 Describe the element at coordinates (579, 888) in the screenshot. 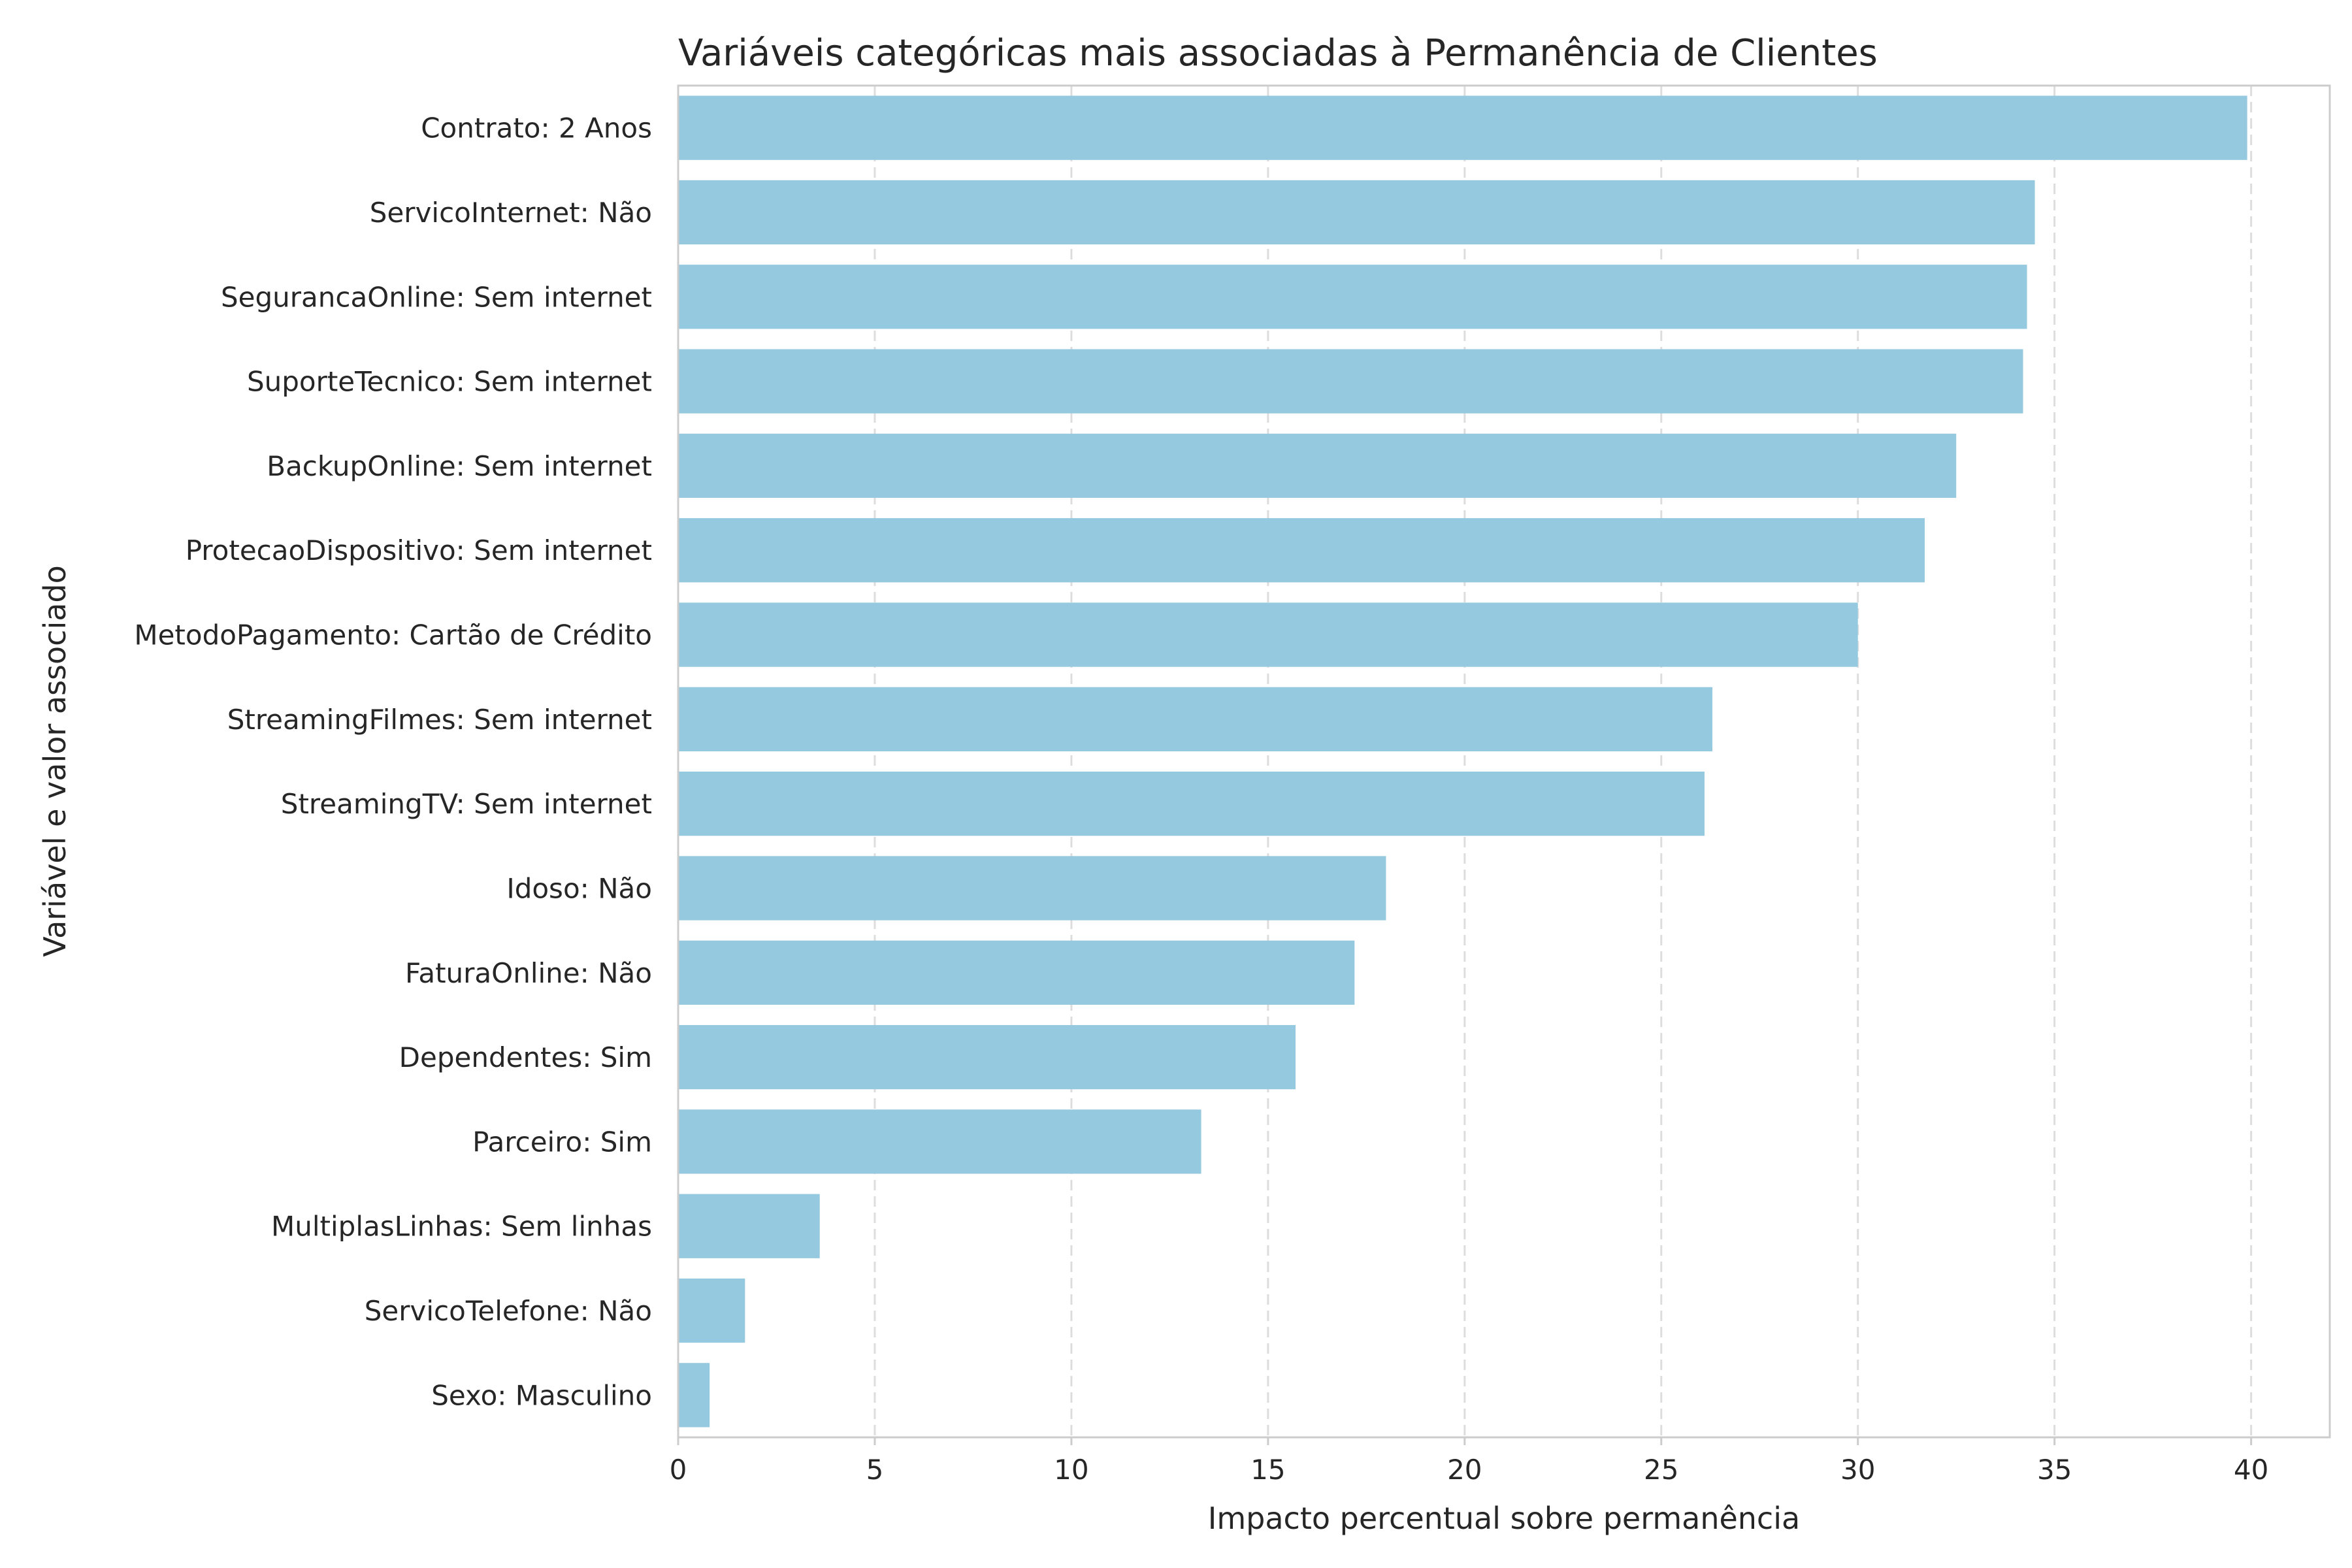

I see `y-tick-label: Idoso: Não` at that location.